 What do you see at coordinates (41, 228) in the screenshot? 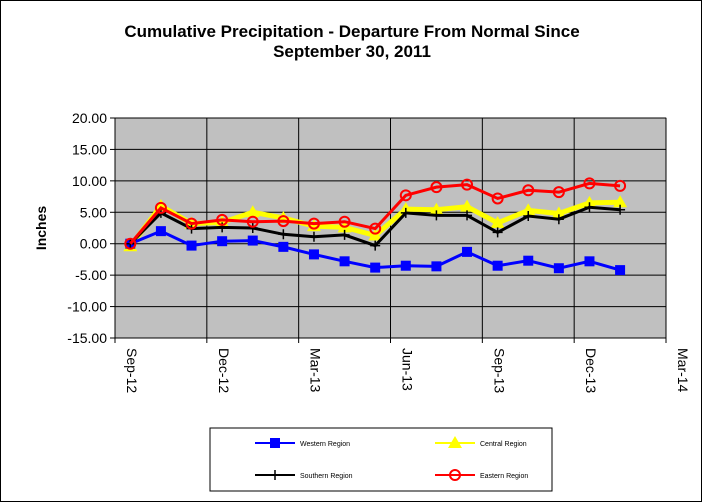
I see `y-axis-label: Inches` at bounding box center [41, 228].